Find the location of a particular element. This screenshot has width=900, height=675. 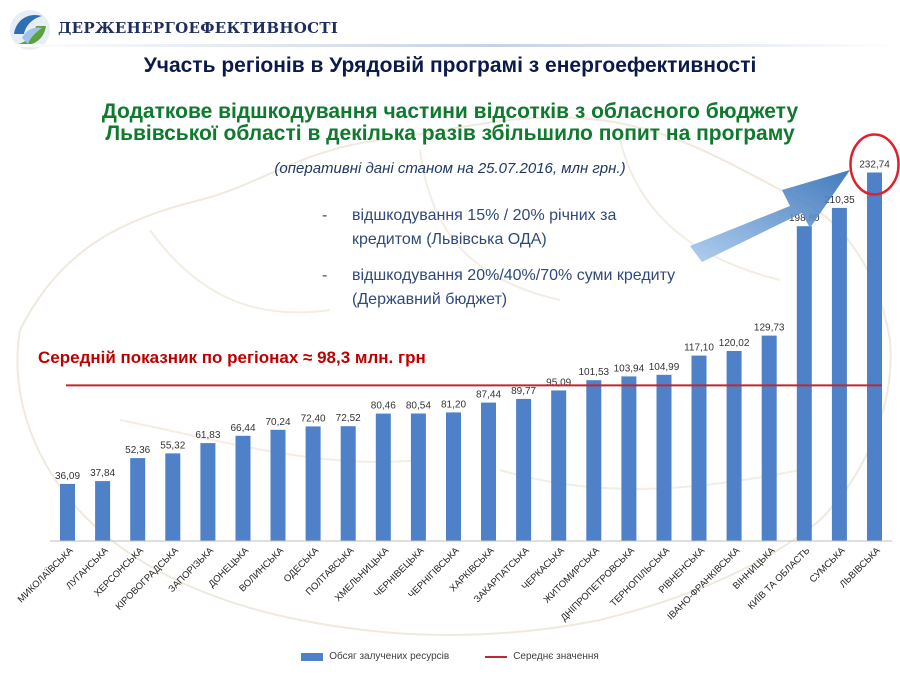

data-label: 72,40 is located at coordinates (313, 418).